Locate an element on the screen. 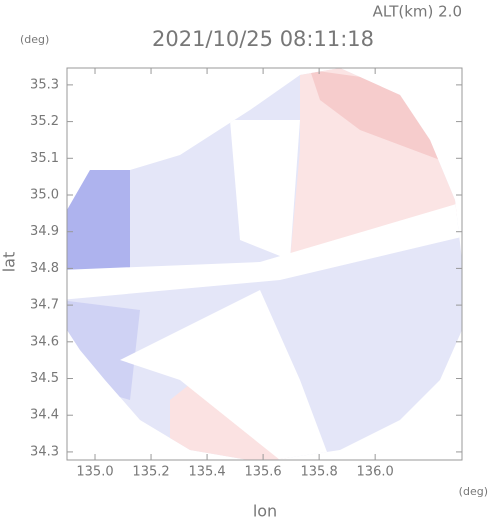 The width and height of the screenshot is (491, 521). y-tick-label: 35.0 is located at coordinates (44, 194).